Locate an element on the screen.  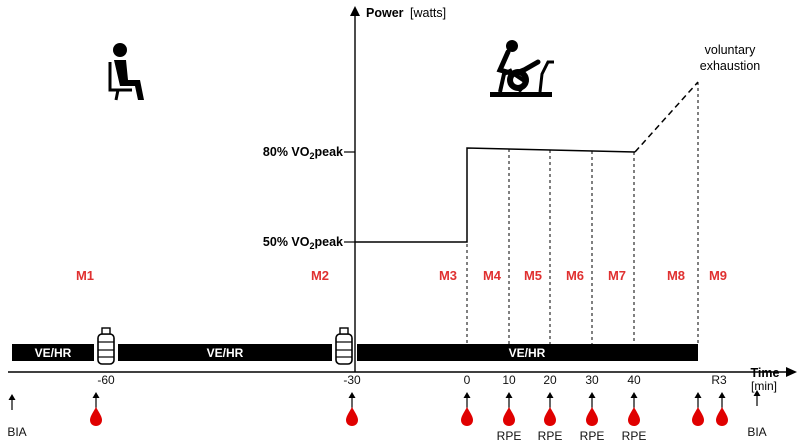
x-axis-unit: [min] is located at coordinates (764, 386).